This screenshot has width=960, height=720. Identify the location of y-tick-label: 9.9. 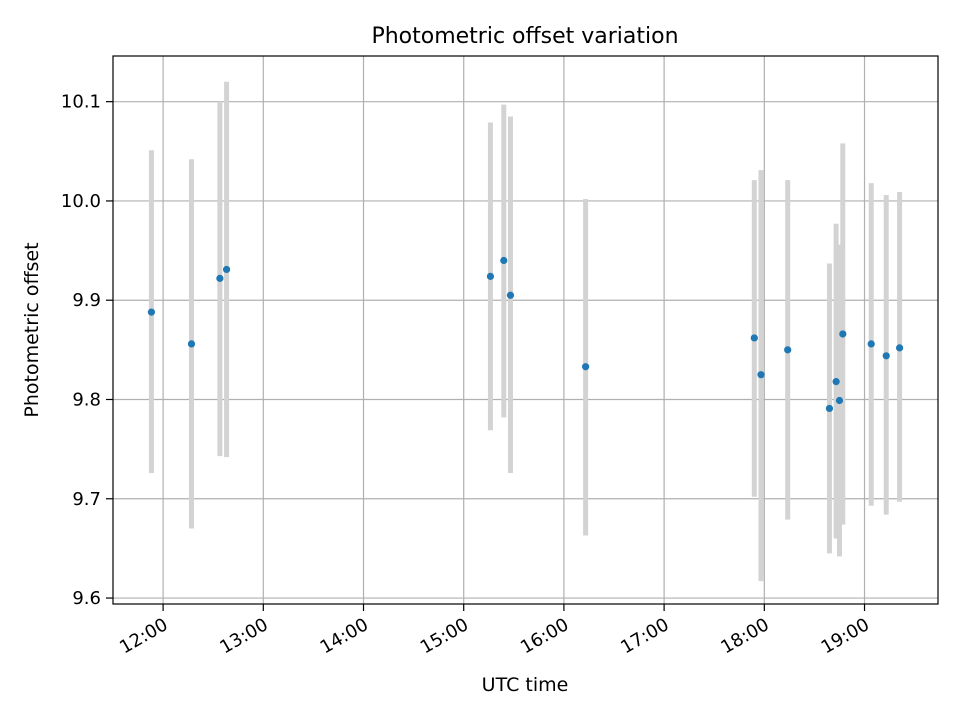
(86, 300).